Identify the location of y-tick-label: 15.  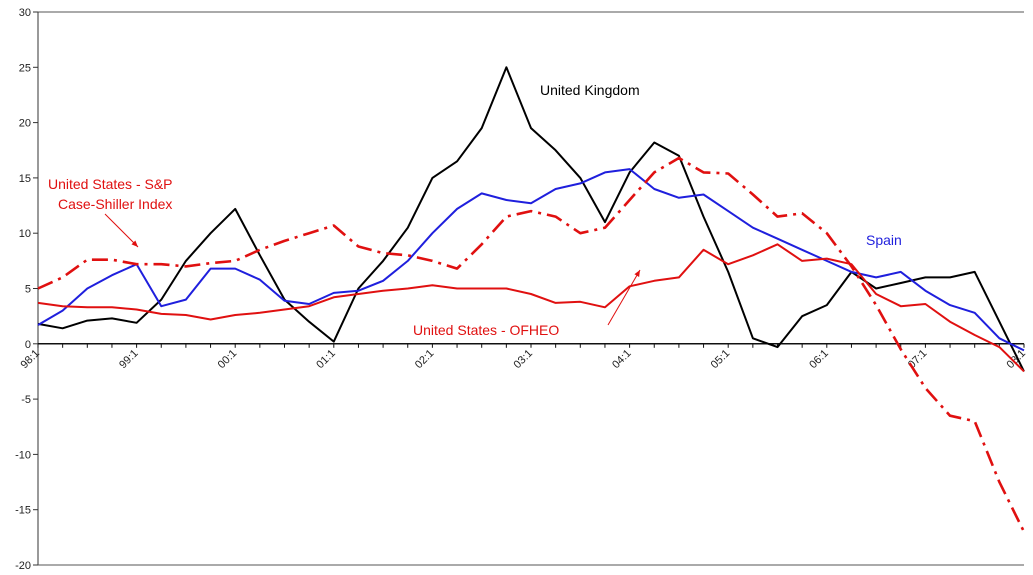
(25, 179).